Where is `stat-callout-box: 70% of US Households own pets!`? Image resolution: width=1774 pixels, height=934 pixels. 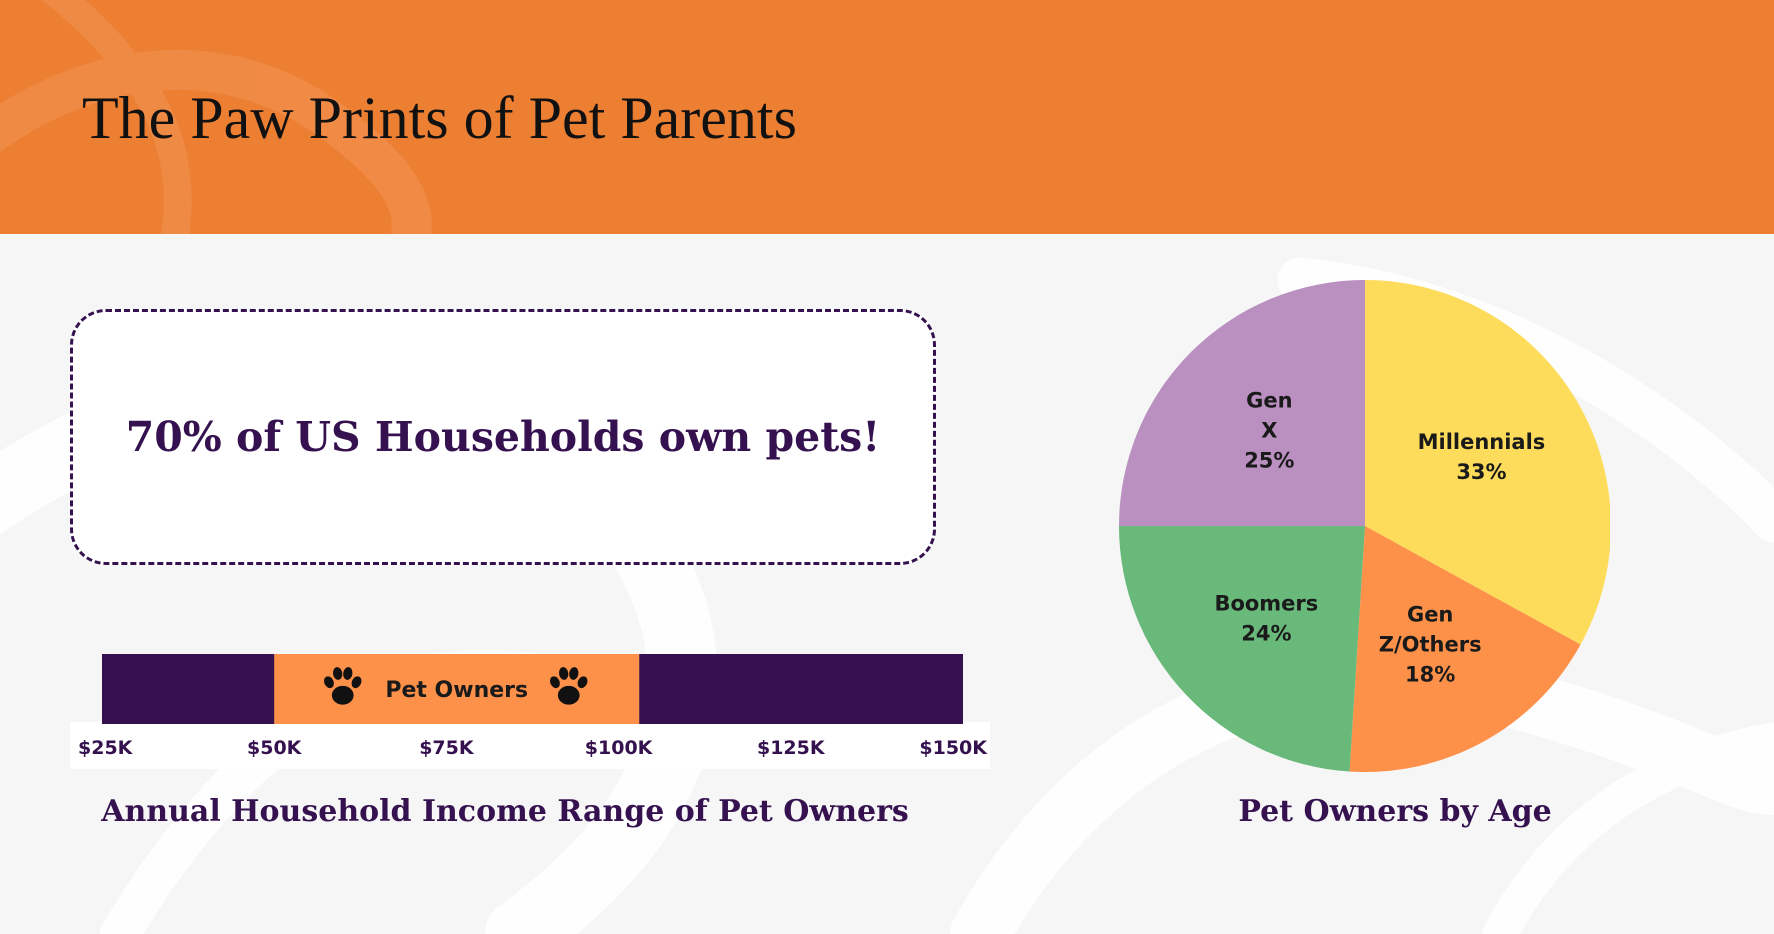
stat-callout-box: 70% of US Households own pets! is located at coordinates (503, 437).